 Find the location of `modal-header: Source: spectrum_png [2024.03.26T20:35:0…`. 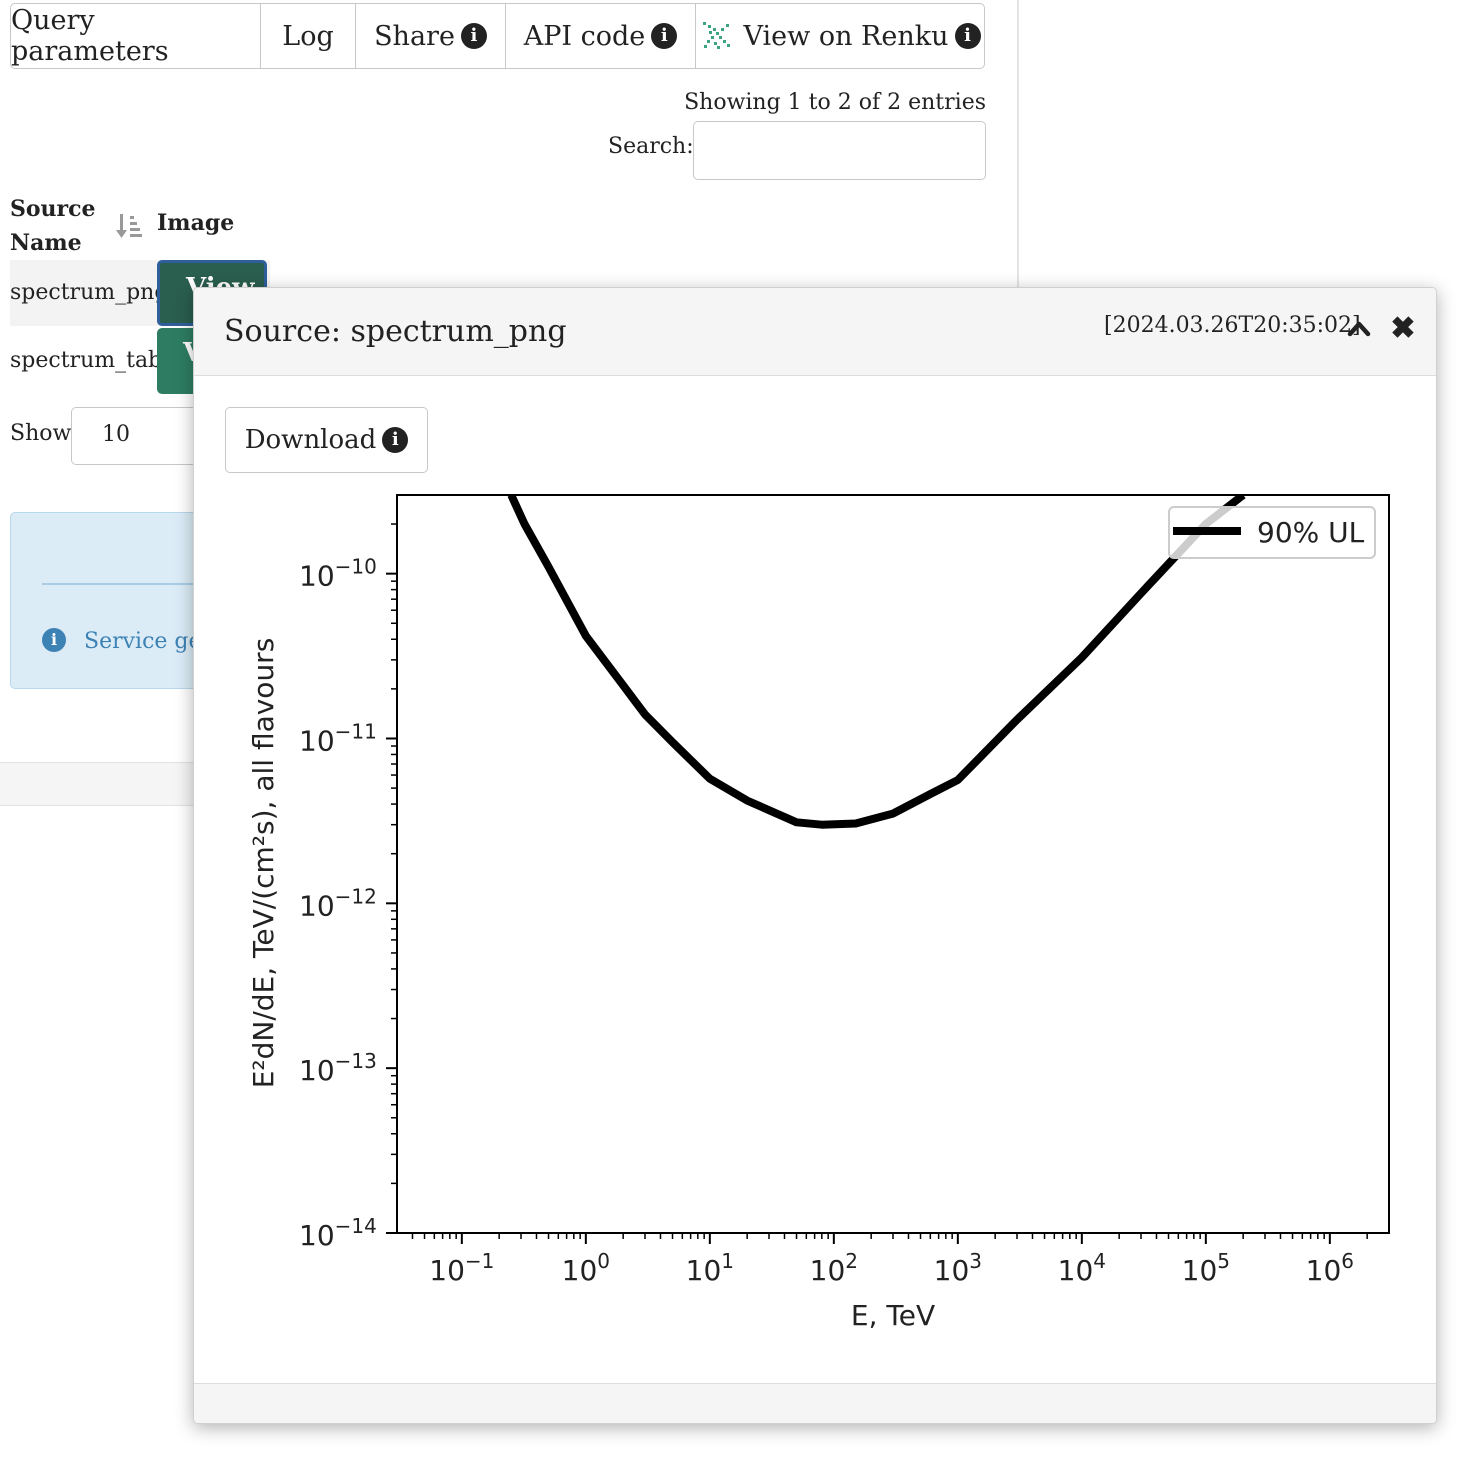

modal-header: Source: spectrum_png [2024.03.26T20:35:0… is located at coordinates (815, 332).